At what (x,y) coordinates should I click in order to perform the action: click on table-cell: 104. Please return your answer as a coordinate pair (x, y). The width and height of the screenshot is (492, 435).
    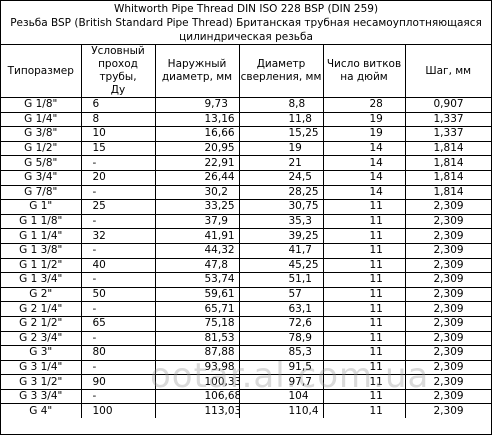
    Looking at the image, I should click on (281, 396).